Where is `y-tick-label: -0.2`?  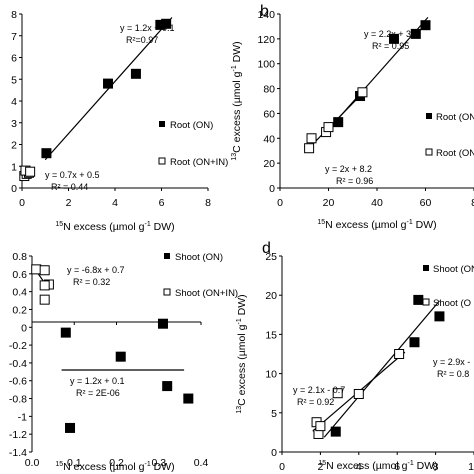 y-tick-label: -0.2 is located at coordinates (18, 346).